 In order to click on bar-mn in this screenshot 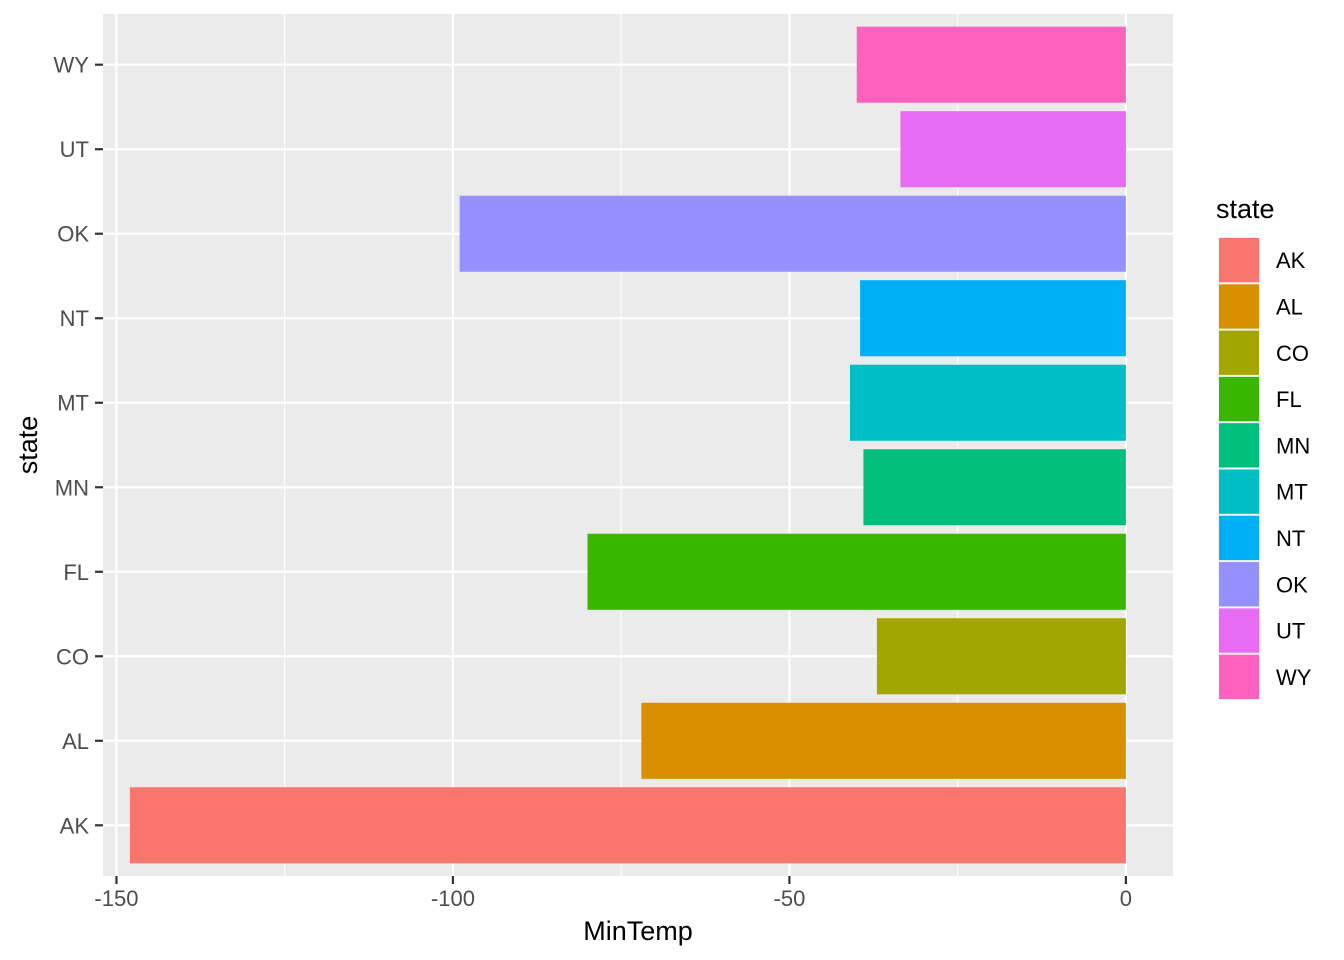, I will do `click(994, 487)`.